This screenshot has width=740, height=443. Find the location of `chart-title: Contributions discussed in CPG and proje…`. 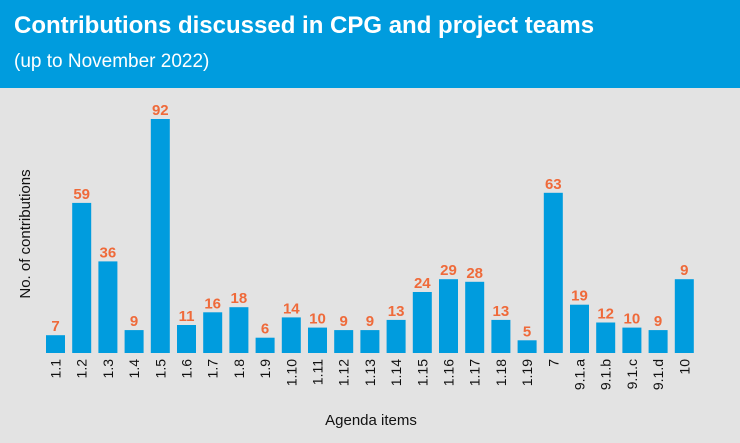

chart-title: Contributions discussed in CPG and proje… is located at coordinates (304, 25).